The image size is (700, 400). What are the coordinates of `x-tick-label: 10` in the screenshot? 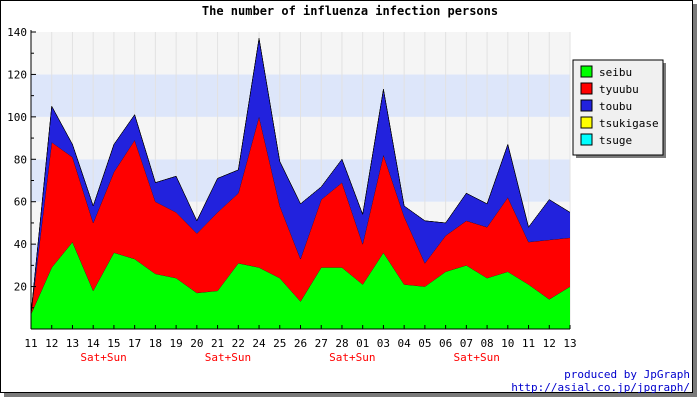 It's located at (507, 343).